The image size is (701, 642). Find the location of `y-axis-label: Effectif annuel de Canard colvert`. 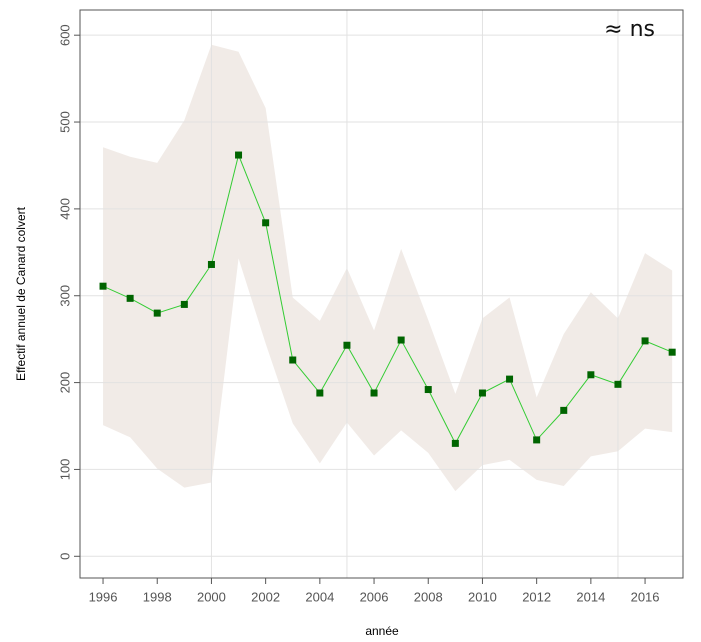

y-axis-label: Effectif annuel de Canard colvert is located at coordinates (21, 293).